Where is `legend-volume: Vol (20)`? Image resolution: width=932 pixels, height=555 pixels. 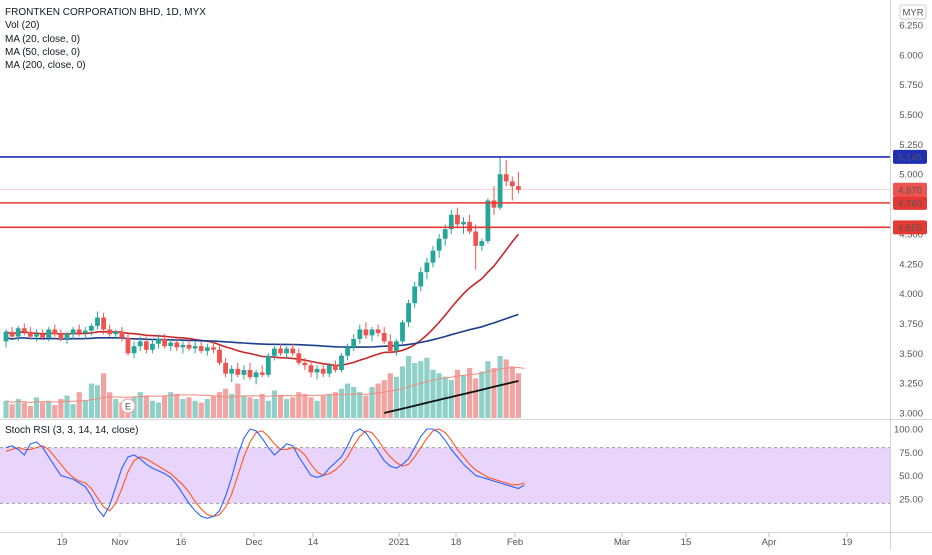
legend-volume: Vol (20) is located at coordinates (22, 26).